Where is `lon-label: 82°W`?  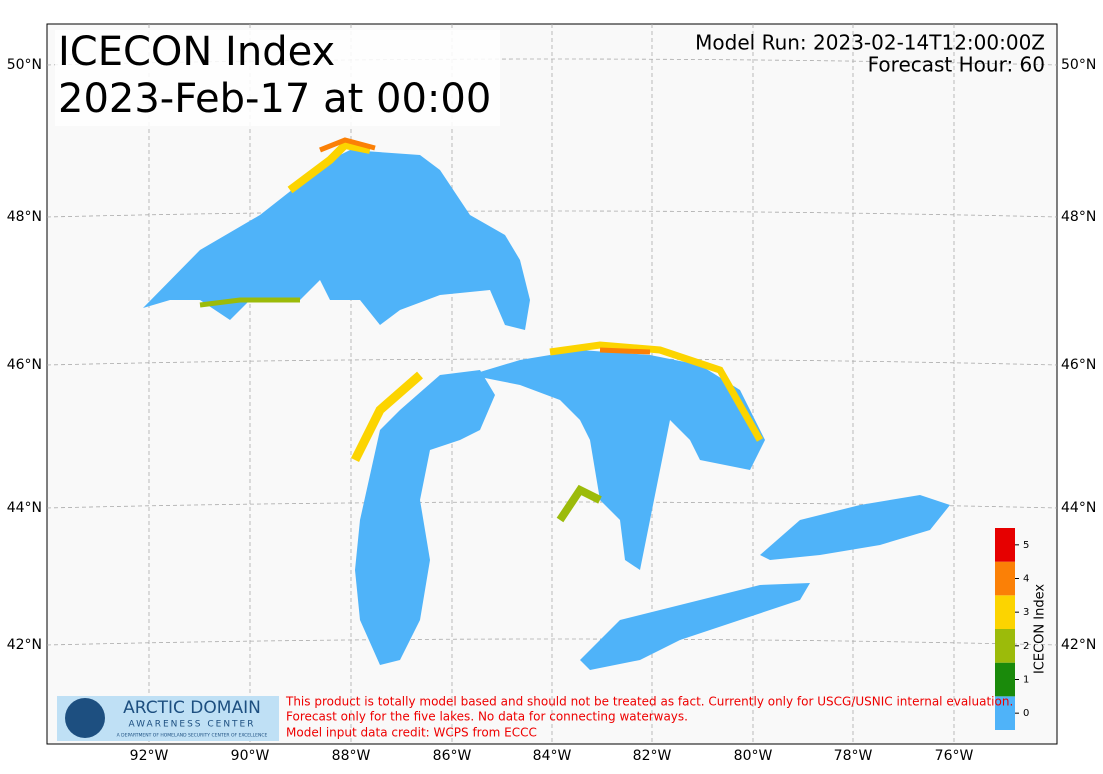 lon-label: 82°W is located at coordinates (652, 756).